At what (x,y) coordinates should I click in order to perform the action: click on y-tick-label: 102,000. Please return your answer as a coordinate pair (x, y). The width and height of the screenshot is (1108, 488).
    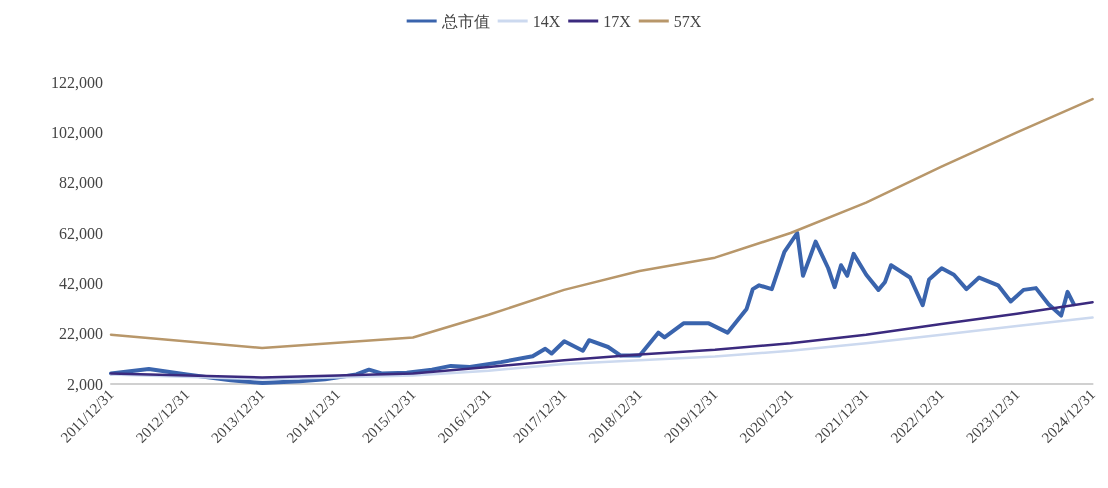
    Looking at the image, I should click on (77, 132).